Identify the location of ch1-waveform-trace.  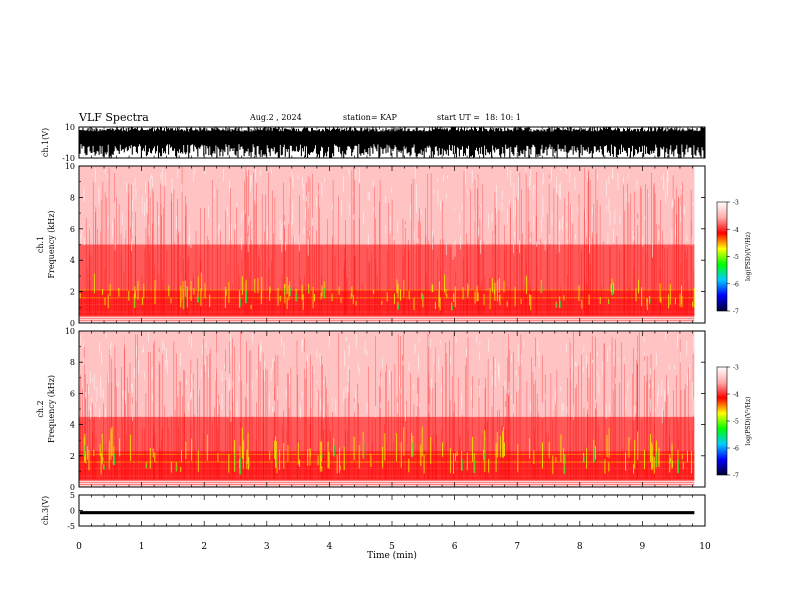
(392, 142).